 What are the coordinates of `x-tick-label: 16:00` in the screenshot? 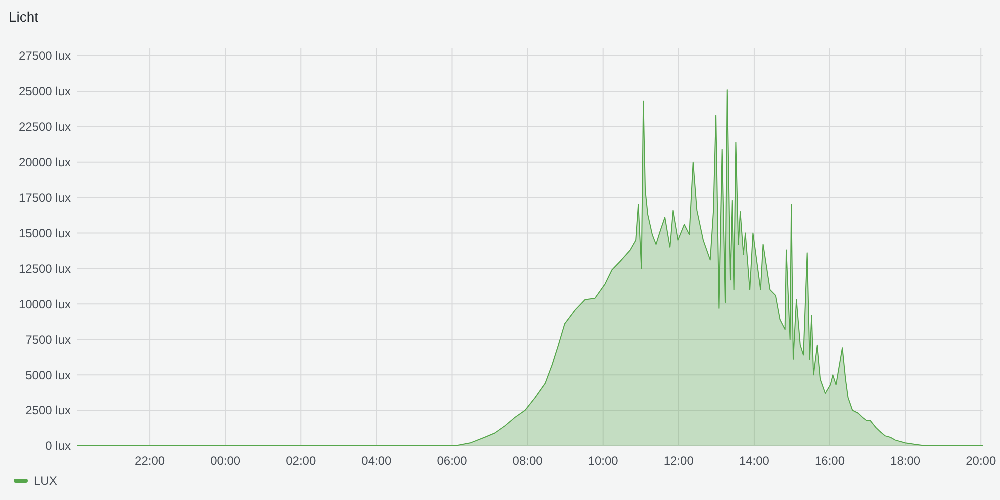 It's located at (830, 461).